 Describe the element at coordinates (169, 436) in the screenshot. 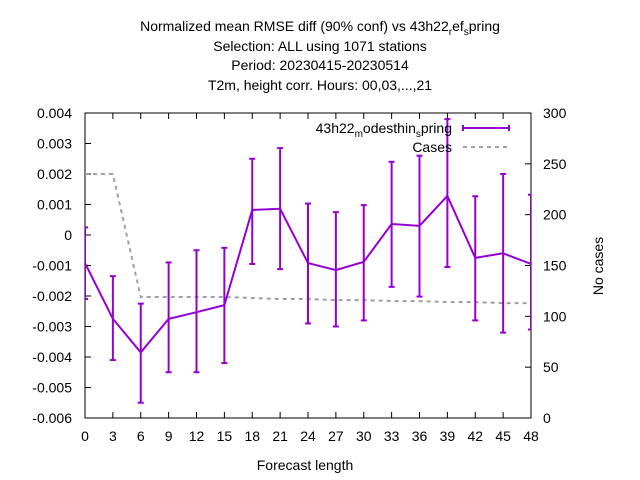

I see `x-tick-label: 9` at that location.